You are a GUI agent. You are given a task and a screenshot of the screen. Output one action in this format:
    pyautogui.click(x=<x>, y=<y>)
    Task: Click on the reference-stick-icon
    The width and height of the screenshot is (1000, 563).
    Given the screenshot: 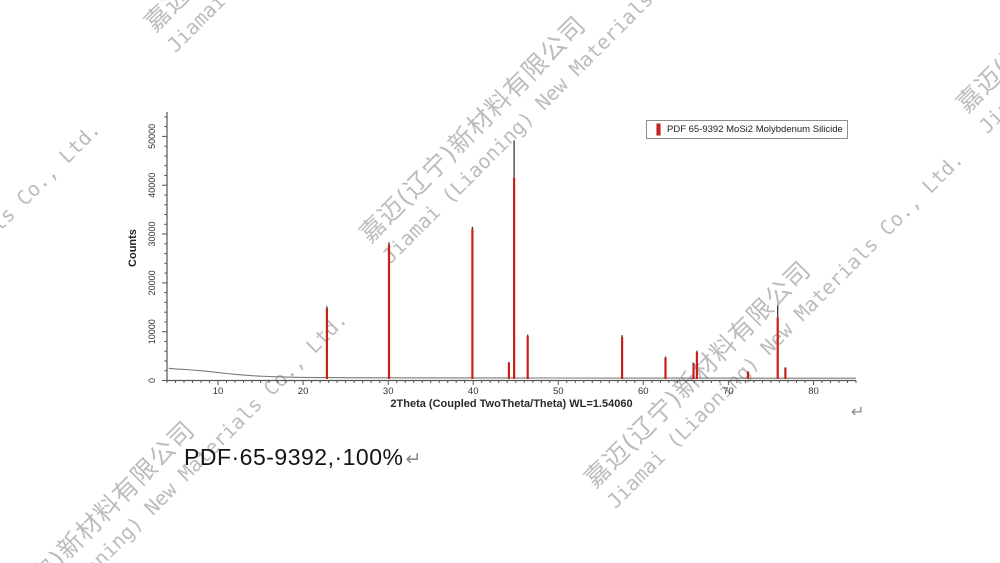 What is the action you would take?
    pyautogui.click(x=658, y=129)
    